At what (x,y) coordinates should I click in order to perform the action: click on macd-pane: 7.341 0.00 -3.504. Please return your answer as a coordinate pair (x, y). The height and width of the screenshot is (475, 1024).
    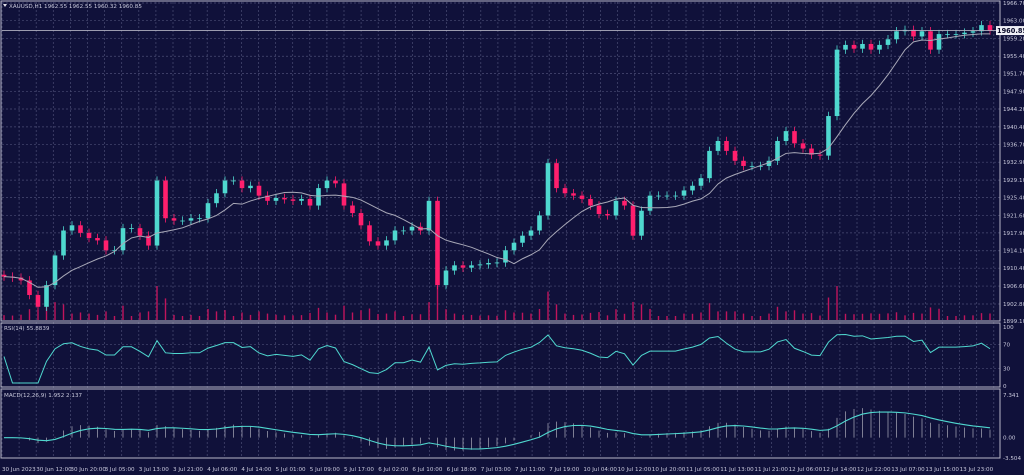
    Looking at the image, I should click on (512, 427).